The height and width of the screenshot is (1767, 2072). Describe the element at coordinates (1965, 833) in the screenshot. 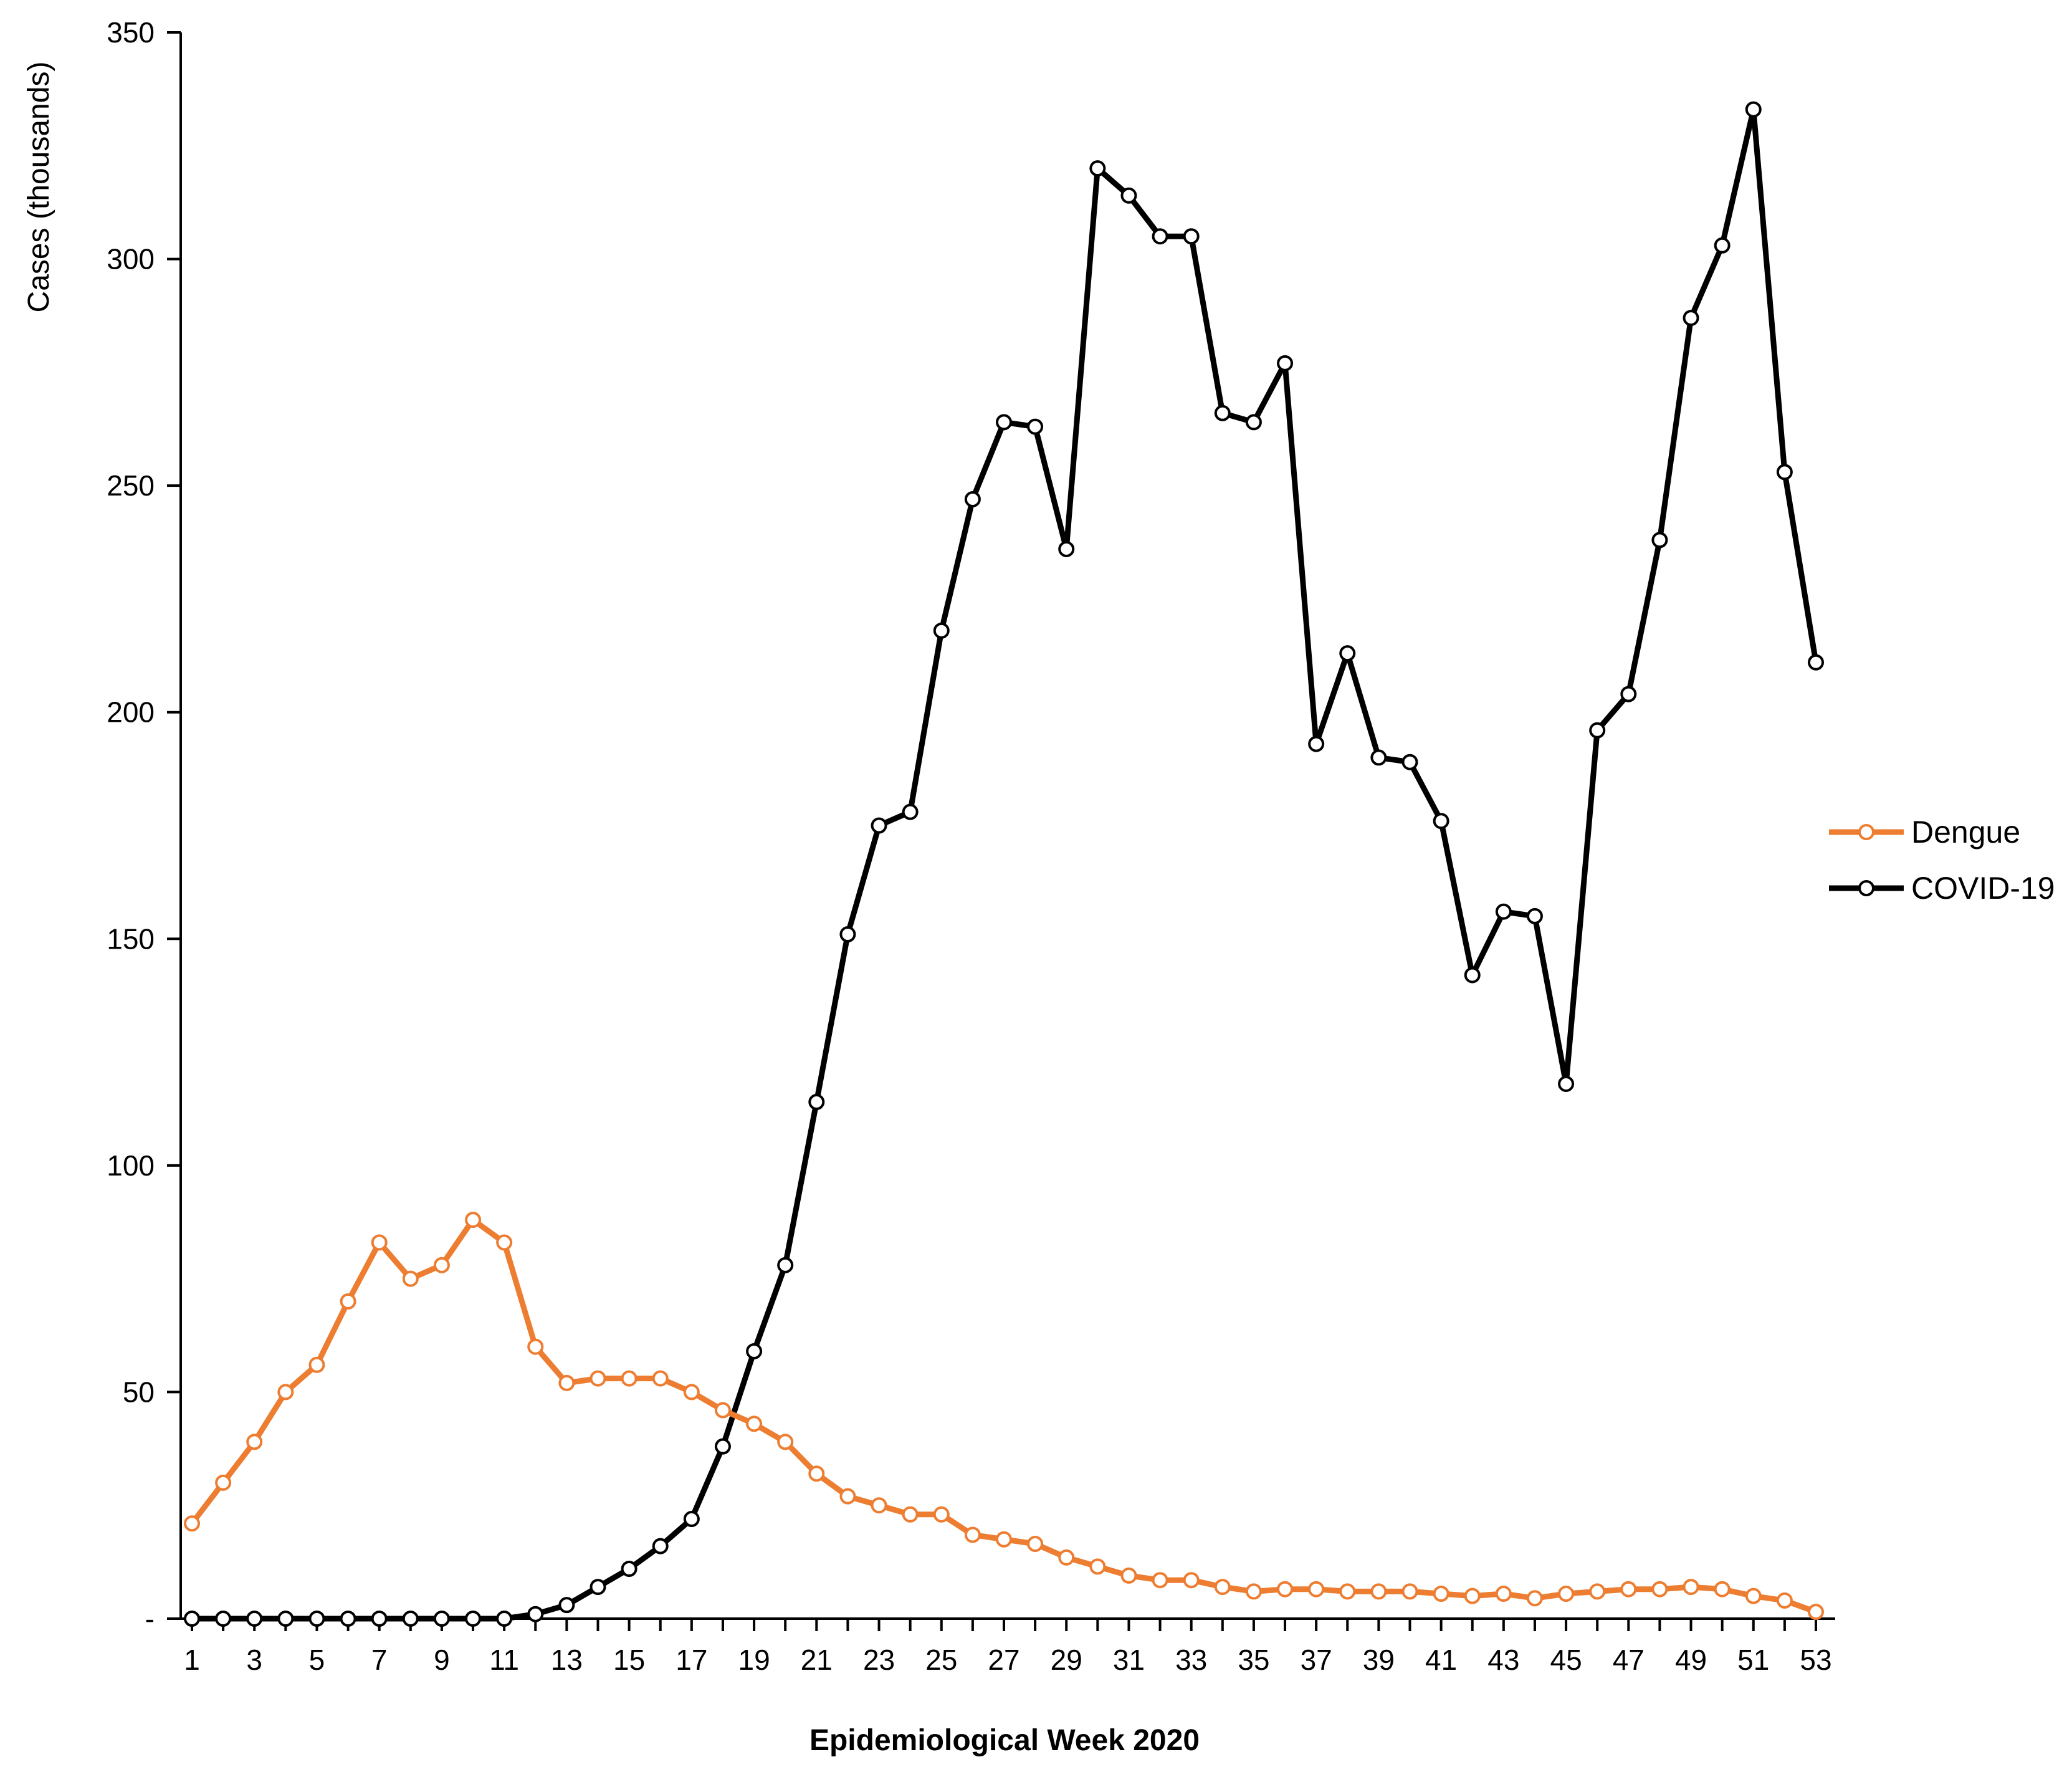

I see `legend-label: Dengue` at that location.